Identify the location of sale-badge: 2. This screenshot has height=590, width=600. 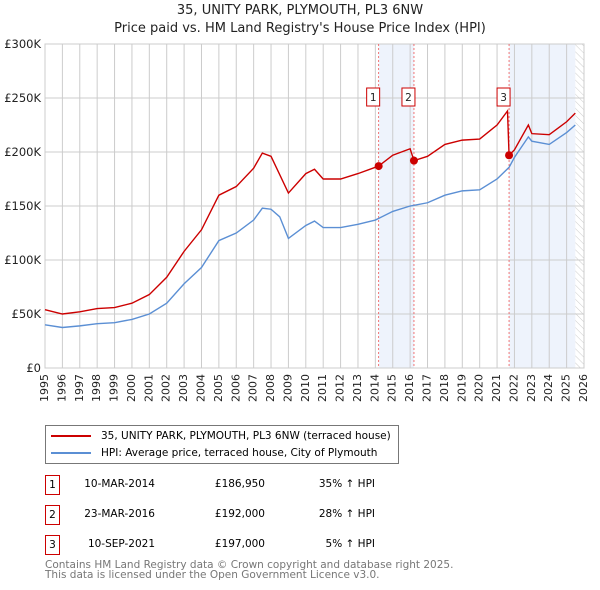
(52, 515).